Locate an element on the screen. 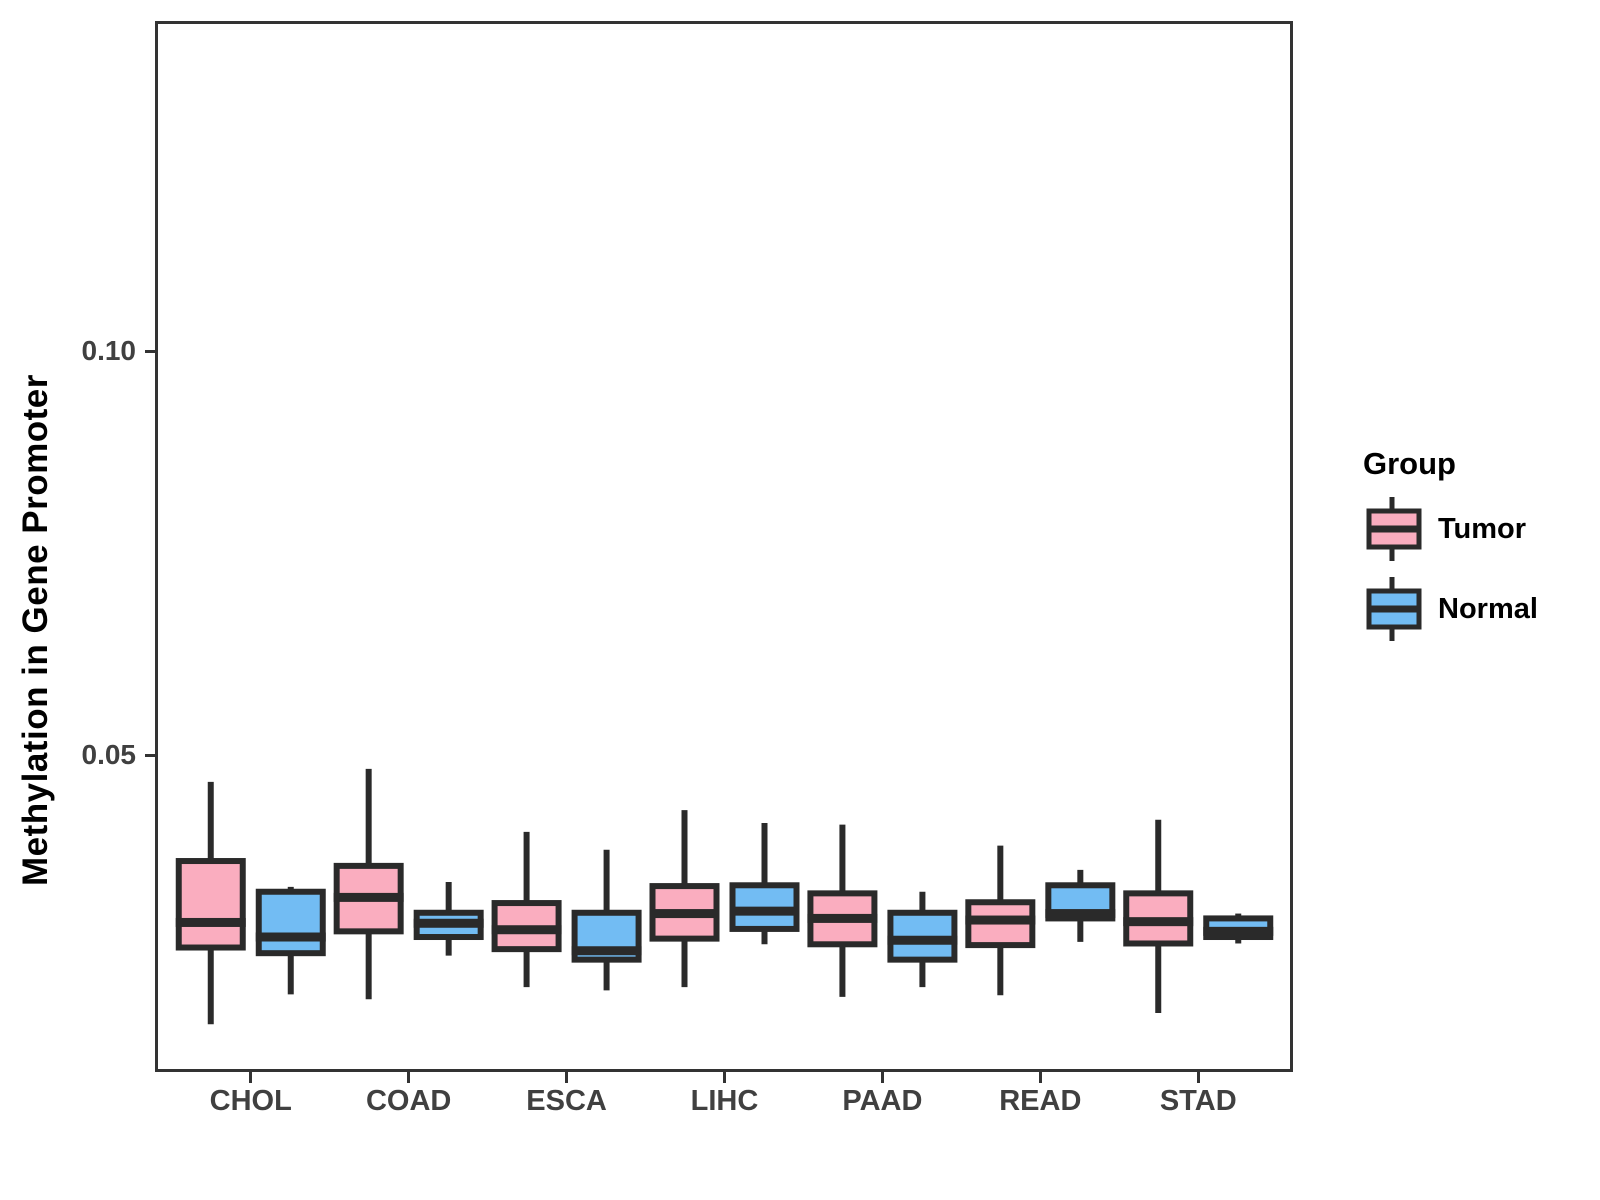 Image resolution: width=1600 pixels, height=1200 pixels. box-tumor-ESCA is located at coordinates (526, 909).